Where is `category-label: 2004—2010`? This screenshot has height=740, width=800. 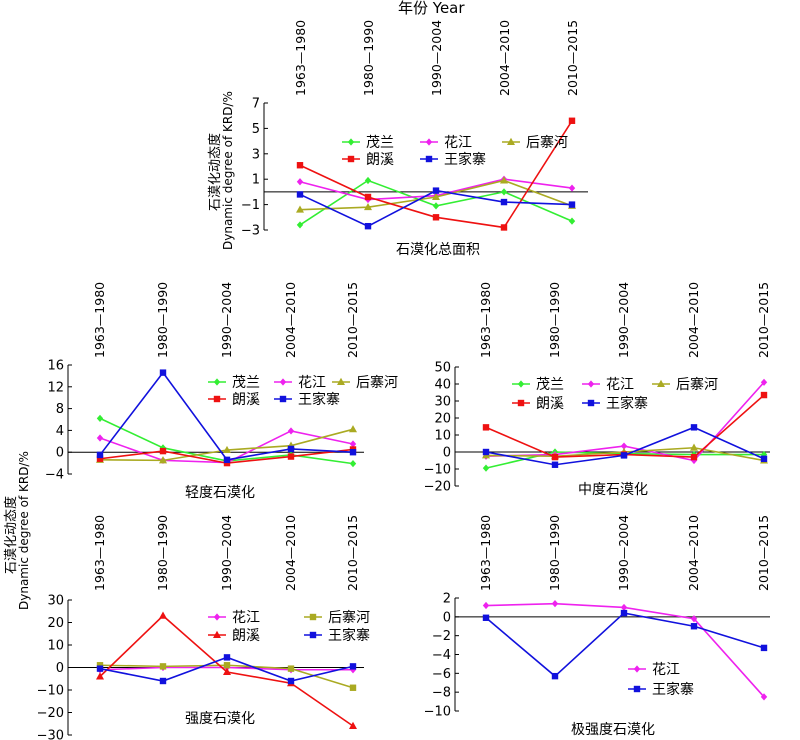
category-label: 2004—2010 is located at coordinates (290, 553).